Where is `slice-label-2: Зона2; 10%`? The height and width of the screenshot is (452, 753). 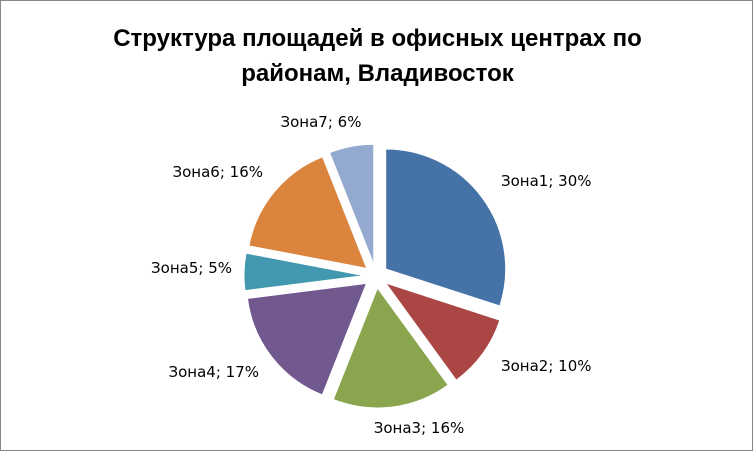 slice-label-2: Зона2; 10% is located at coordinates (546, 366).